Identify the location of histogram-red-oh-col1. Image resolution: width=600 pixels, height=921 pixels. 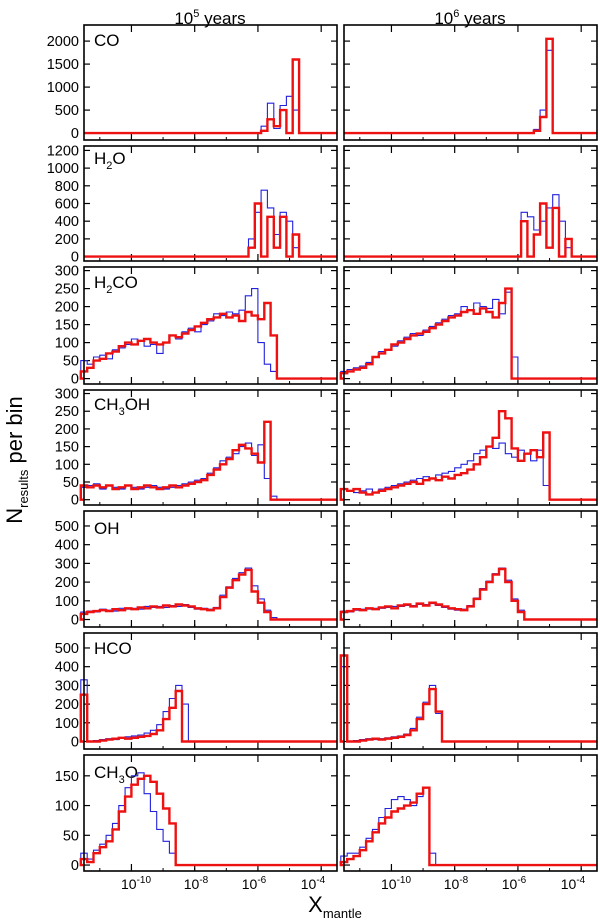
(208, 594).